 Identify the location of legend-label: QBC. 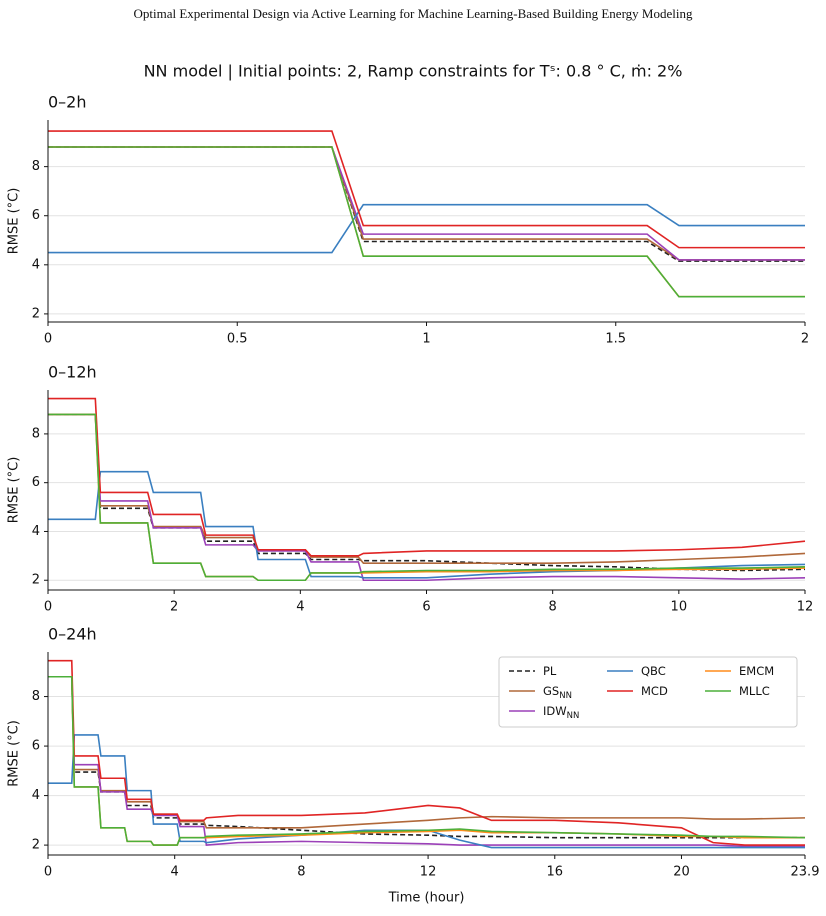
(653, 671).